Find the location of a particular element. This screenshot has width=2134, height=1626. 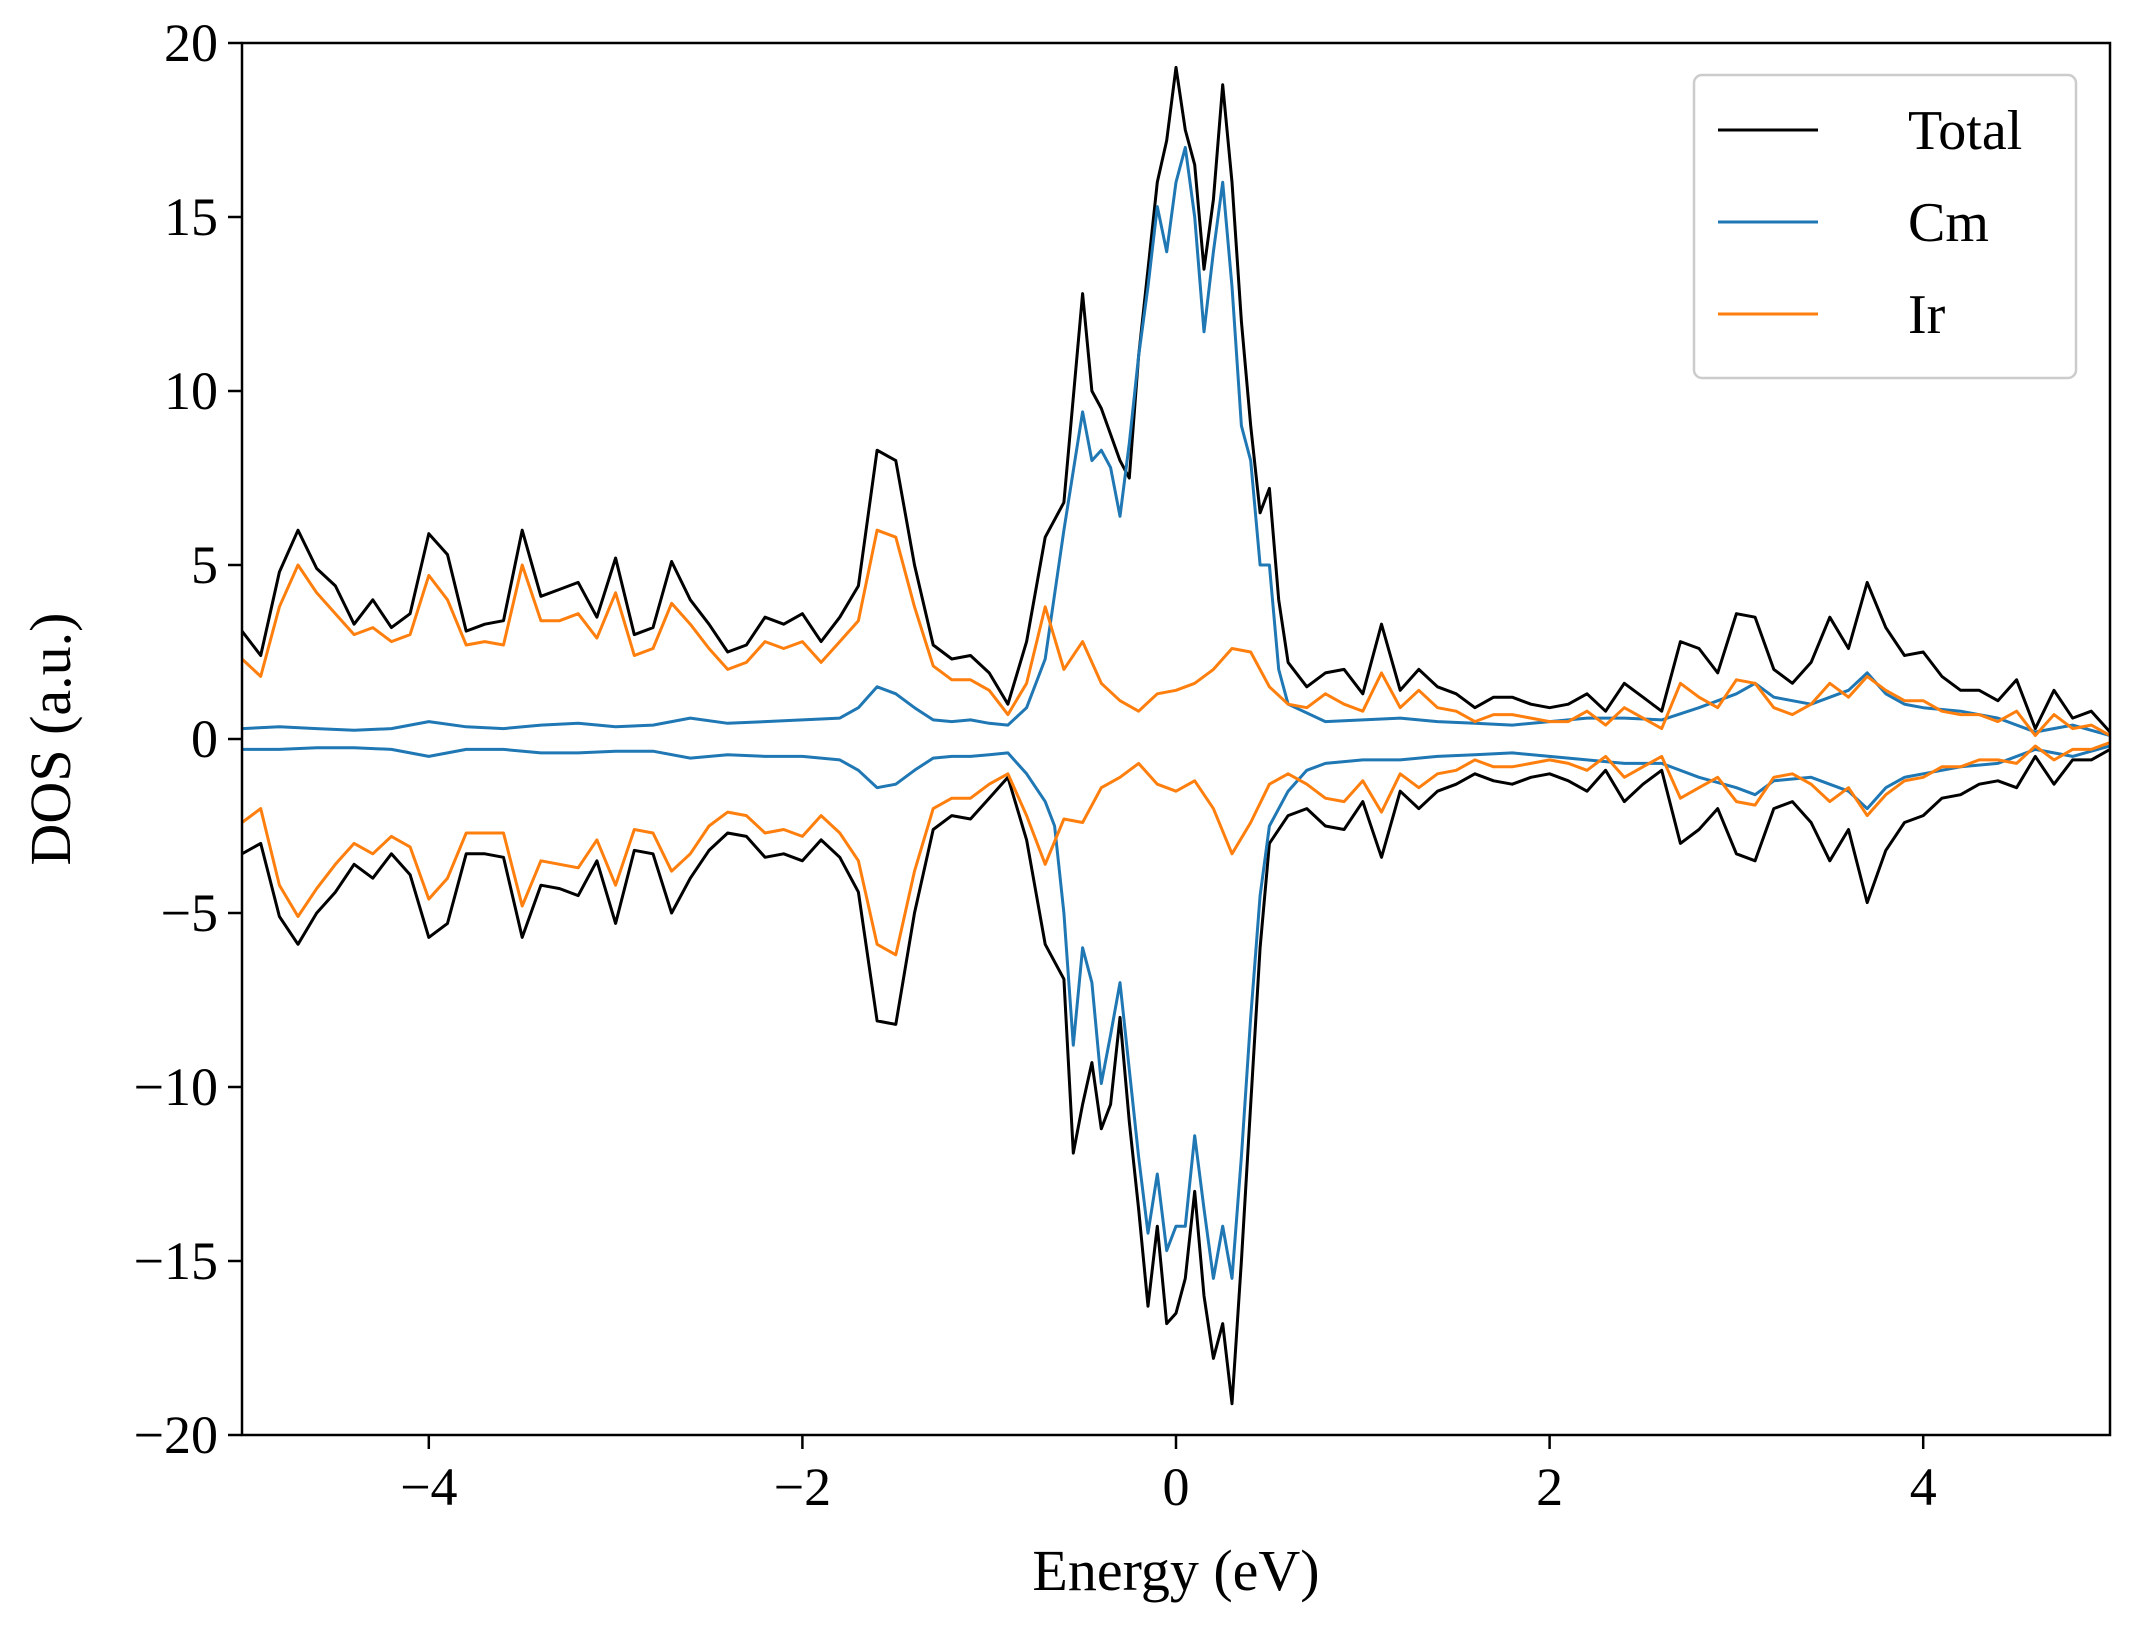

x-axis: −4 −2 0 2 4 is located at coordinates (1168, 1476).